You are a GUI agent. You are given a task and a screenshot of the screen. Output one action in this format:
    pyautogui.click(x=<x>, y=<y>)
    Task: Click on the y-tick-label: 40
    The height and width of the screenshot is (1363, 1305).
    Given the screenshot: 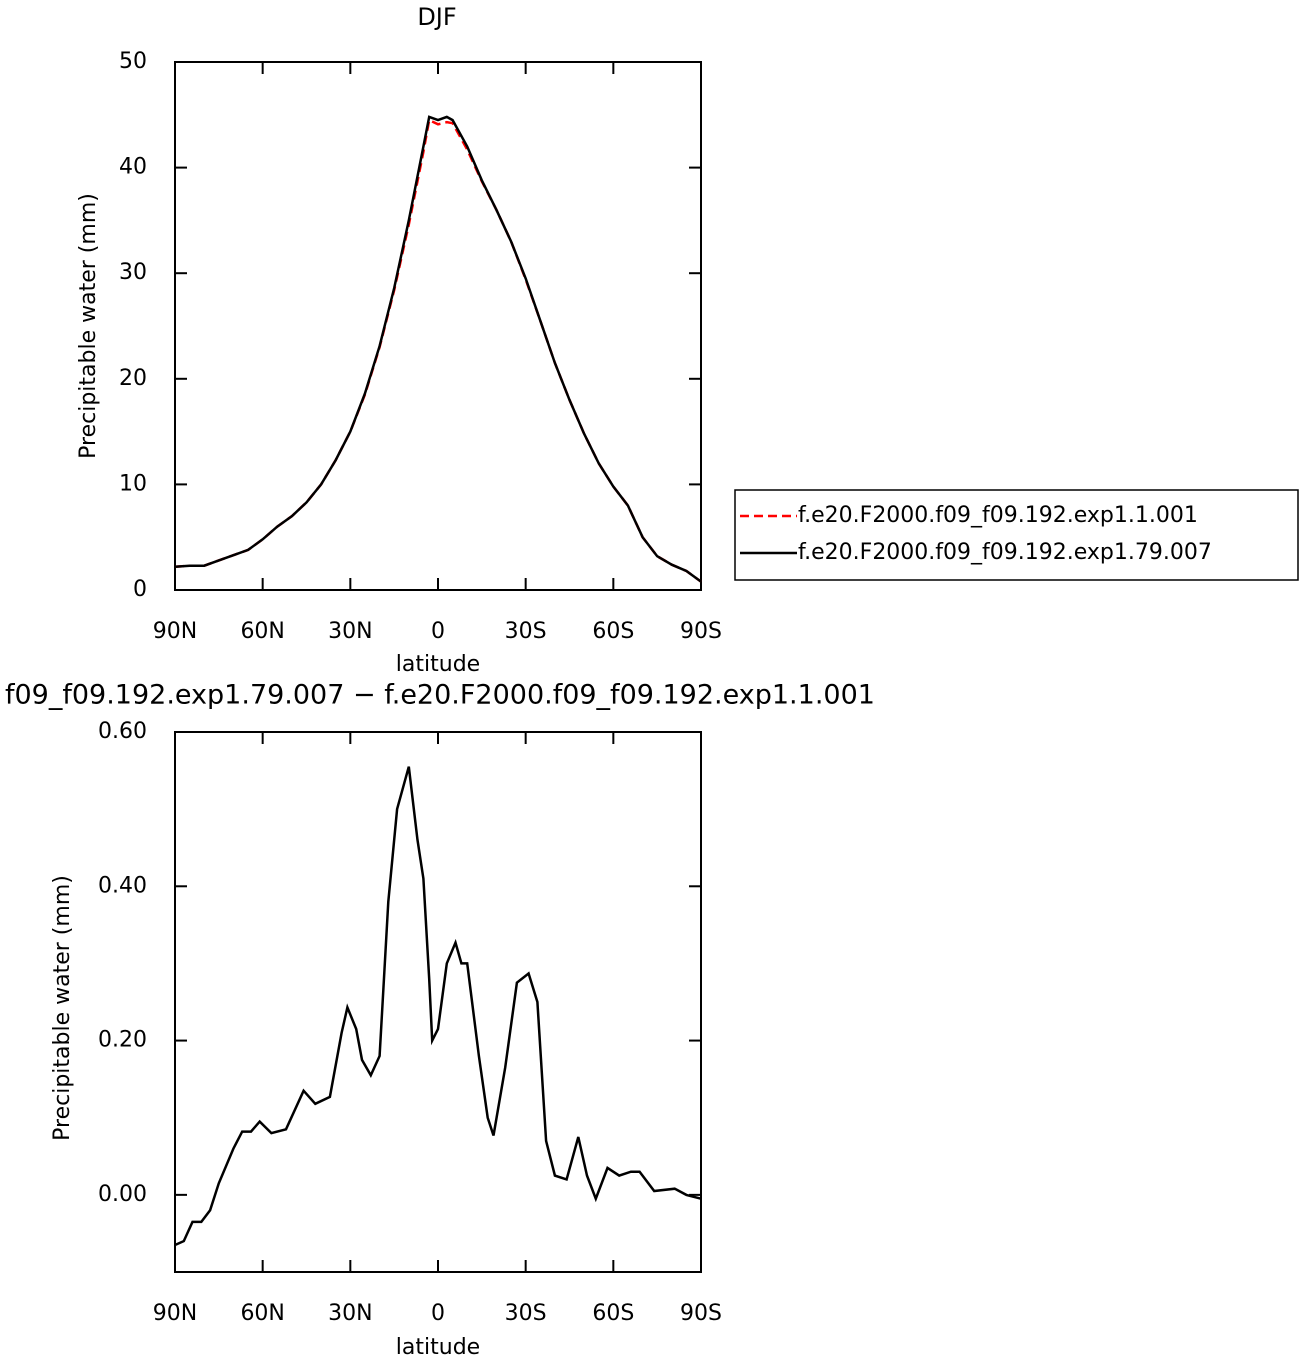 What is the action you would take?
    pyautogui.click(x=133, y=167)
    